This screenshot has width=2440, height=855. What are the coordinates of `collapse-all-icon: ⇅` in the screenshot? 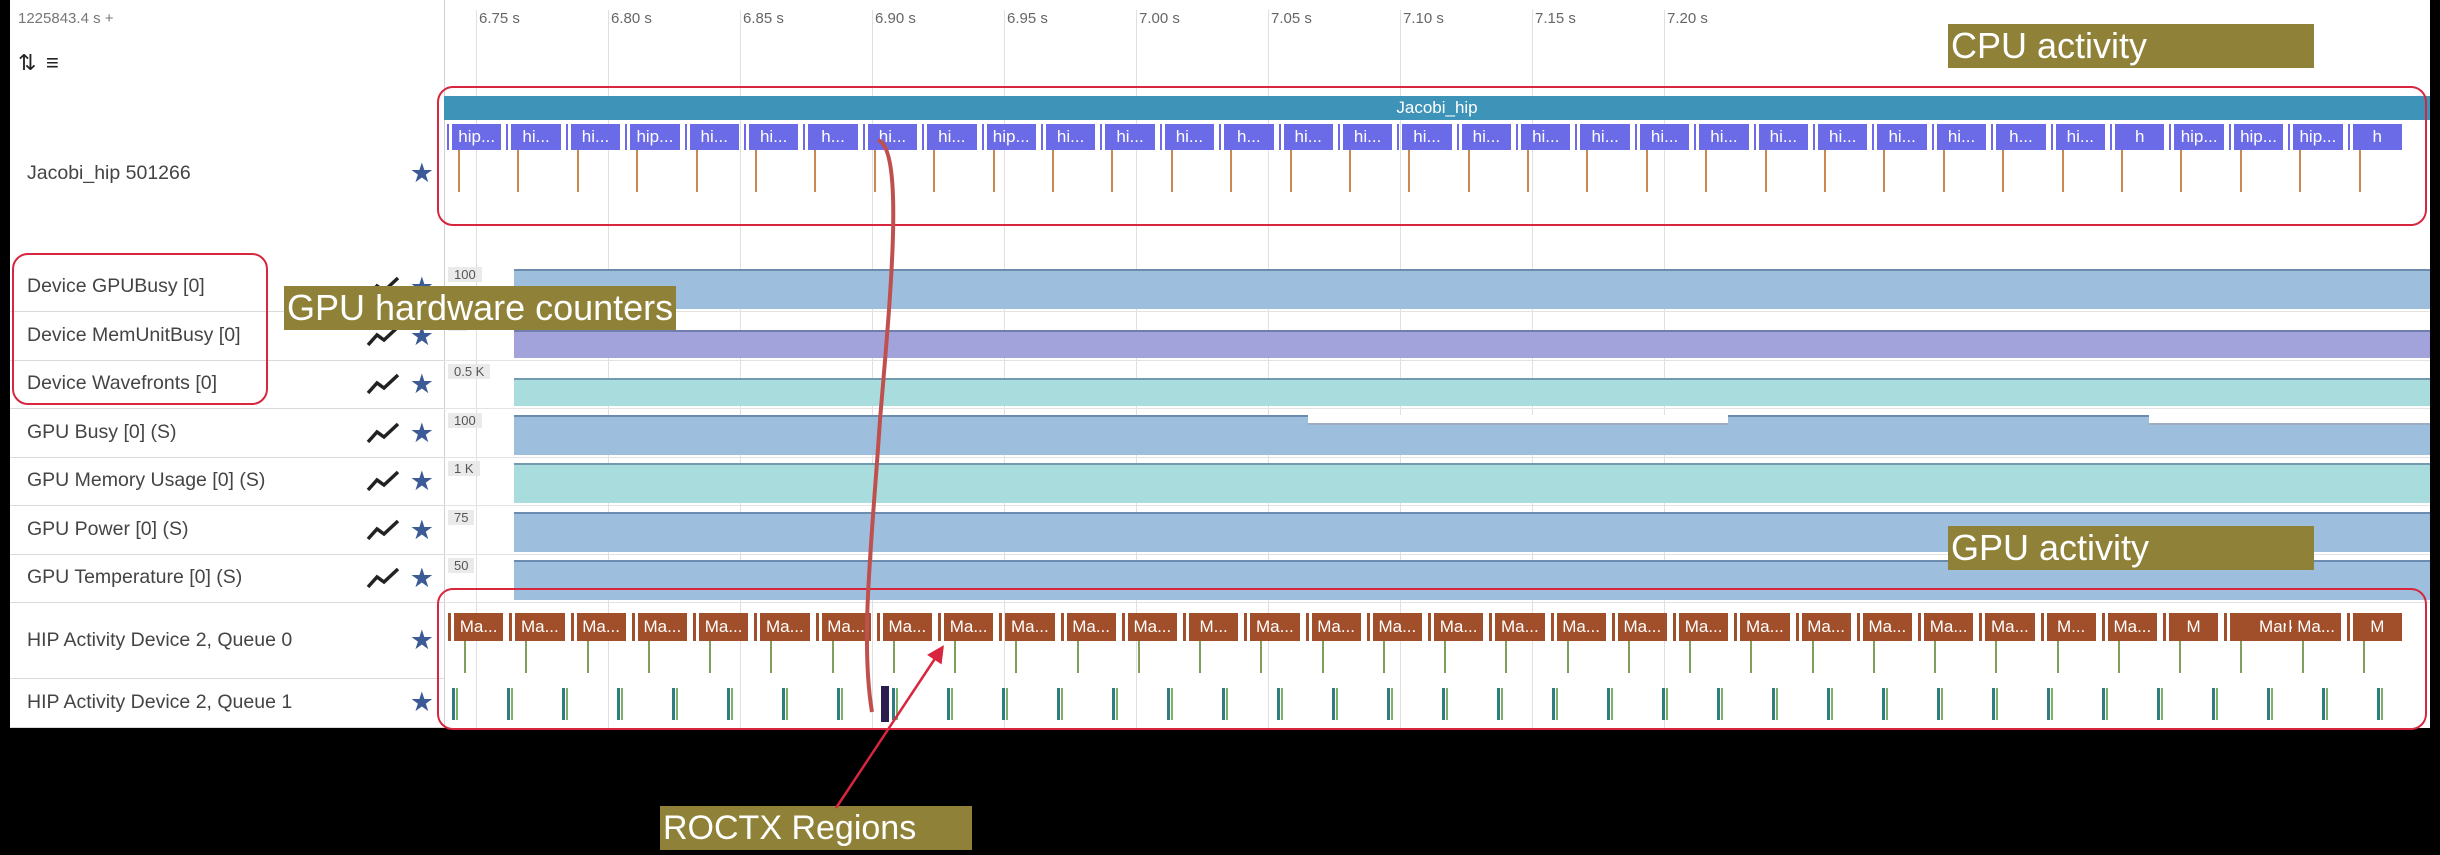 It's located at (27, 62).